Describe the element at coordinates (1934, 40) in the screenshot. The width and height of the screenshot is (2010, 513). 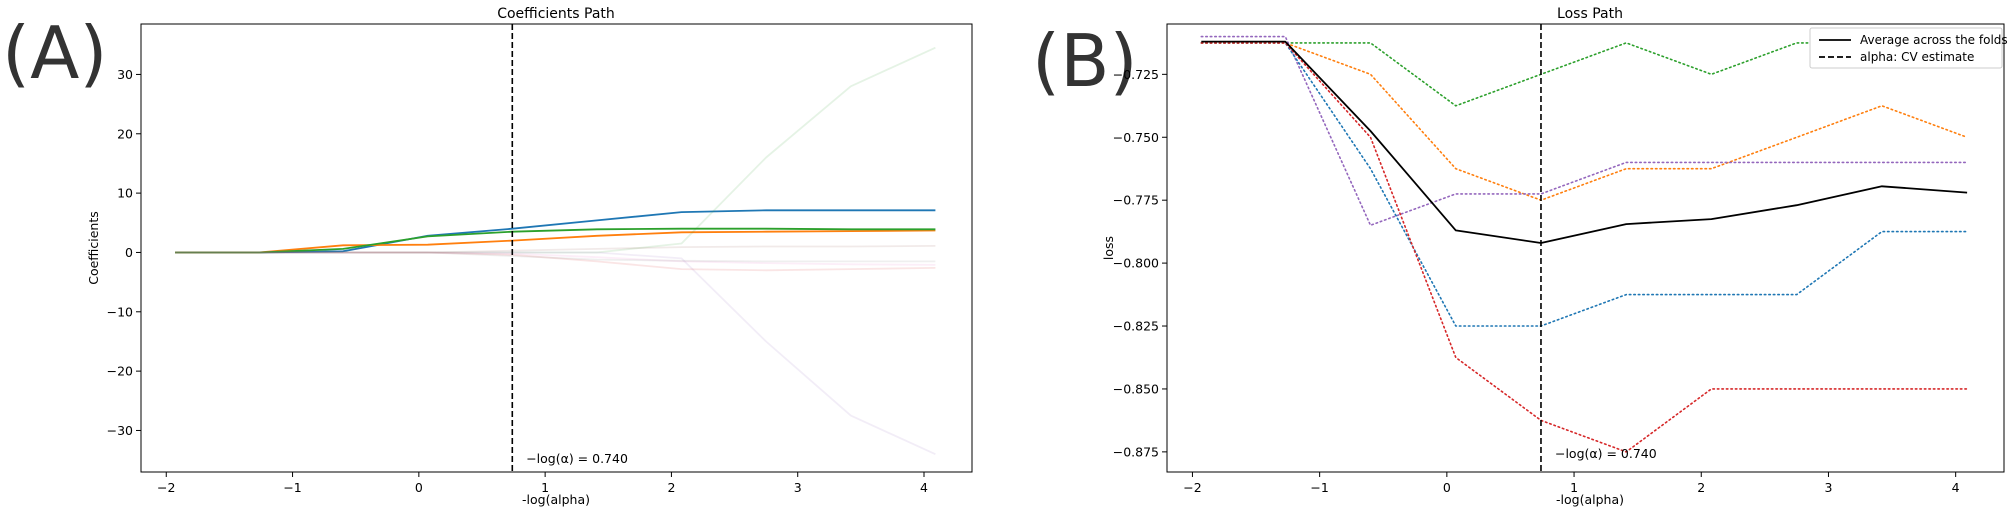
I see `legend-entry-average: Average across the folds` at that location.